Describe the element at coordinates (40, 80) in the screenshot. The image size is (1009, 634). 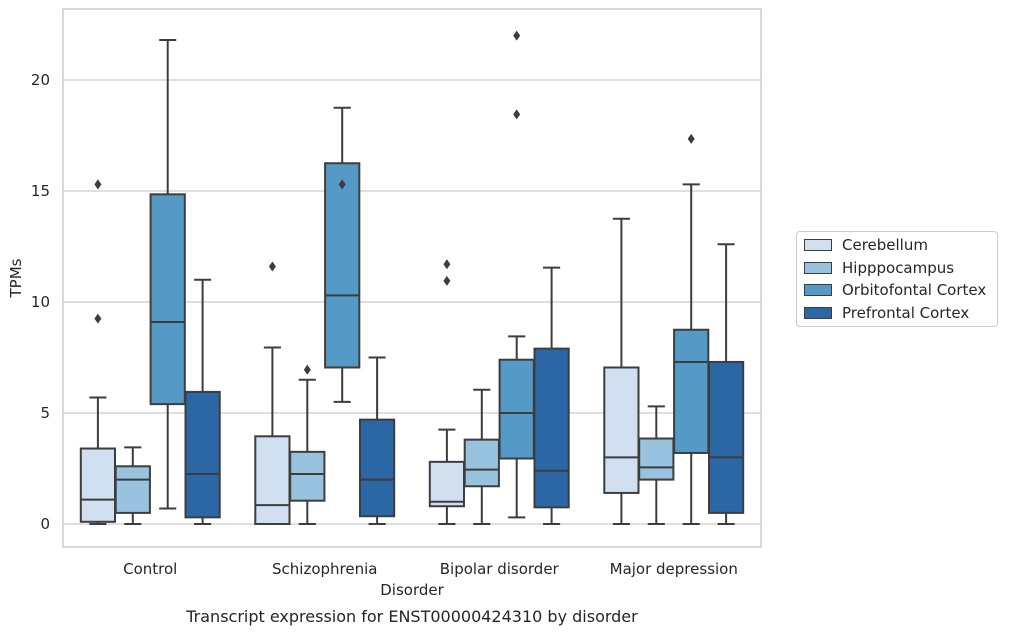
I see `y-tick-label: 20` at that location.